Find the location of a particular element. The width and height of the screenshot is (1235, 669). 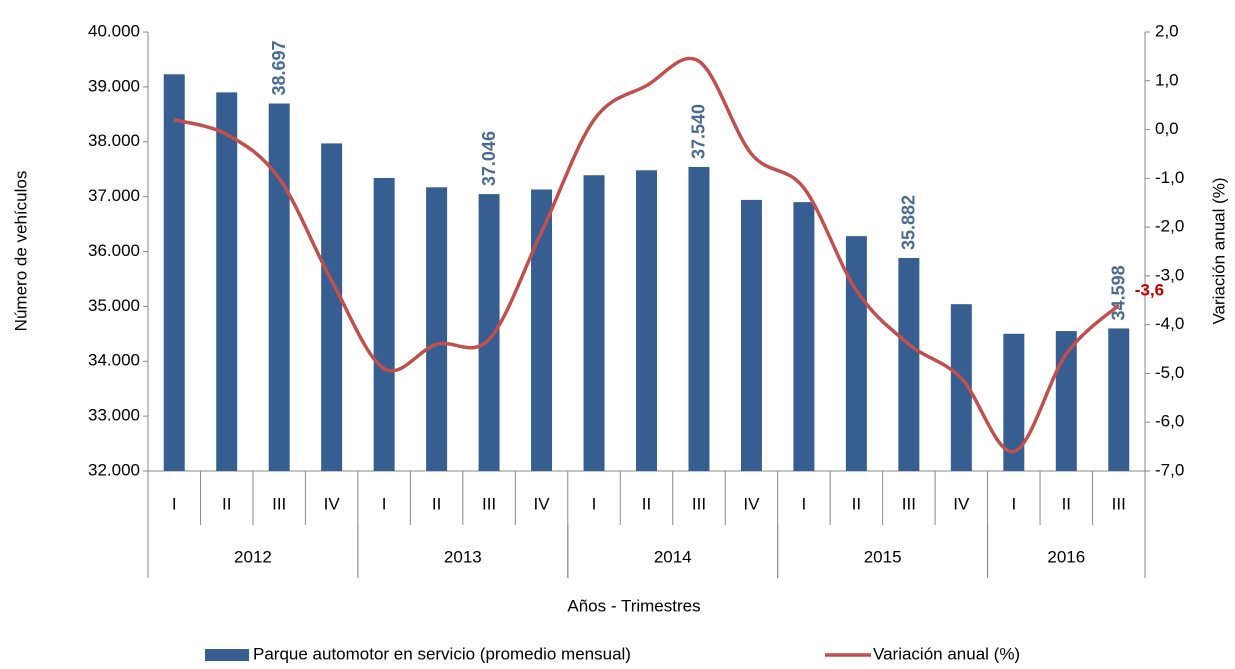

y-tick-label: 36.000 is located at coordinates (114, 250).